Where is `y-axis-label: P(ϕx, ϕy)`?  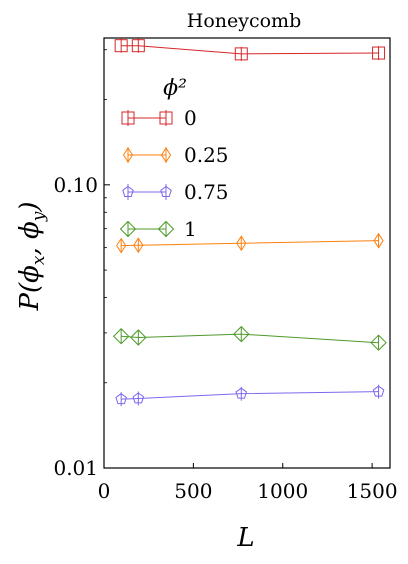 y-axis-label: P(ϕx, ϕy) is located at coordinates (32, 257).